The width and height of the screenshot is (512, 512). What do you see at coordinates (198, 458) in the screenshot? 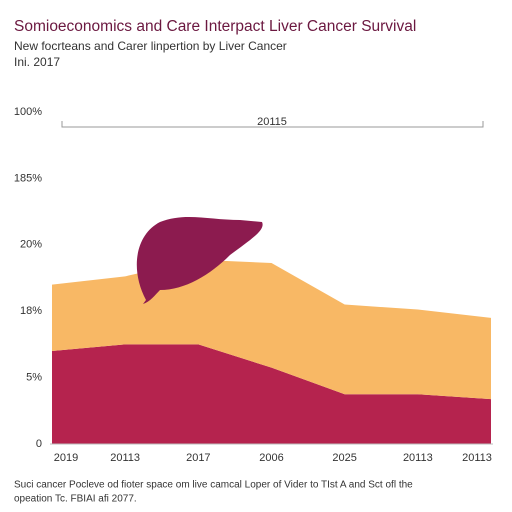
I see `x-tick-label: 2017` at bounding box center [198, 458].